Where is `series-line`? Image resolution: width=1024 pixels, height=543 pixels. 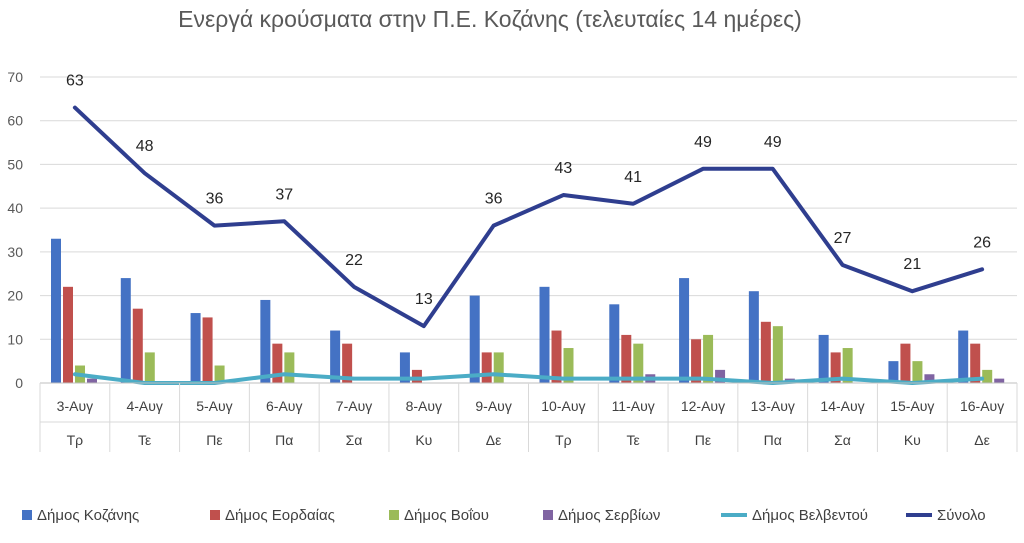
series-line is located at coordinates (528, 378).